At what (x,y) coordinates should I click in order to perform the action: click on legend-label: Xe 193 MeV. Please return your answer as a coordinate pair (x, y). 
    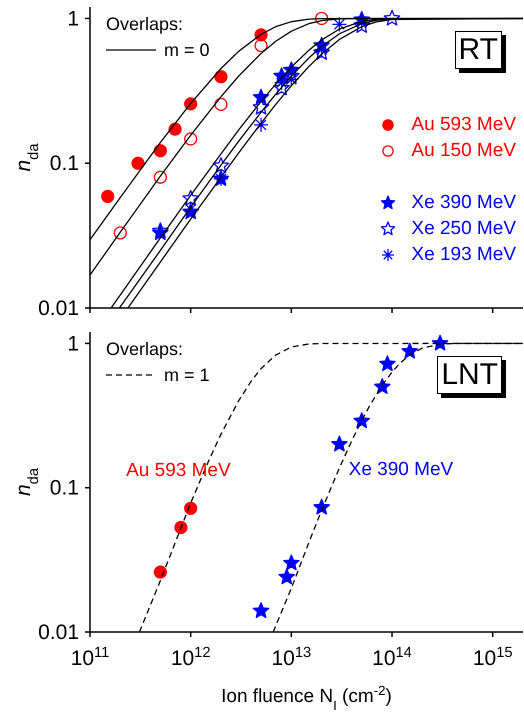
    Looking at the image, I should click on (463, 255).